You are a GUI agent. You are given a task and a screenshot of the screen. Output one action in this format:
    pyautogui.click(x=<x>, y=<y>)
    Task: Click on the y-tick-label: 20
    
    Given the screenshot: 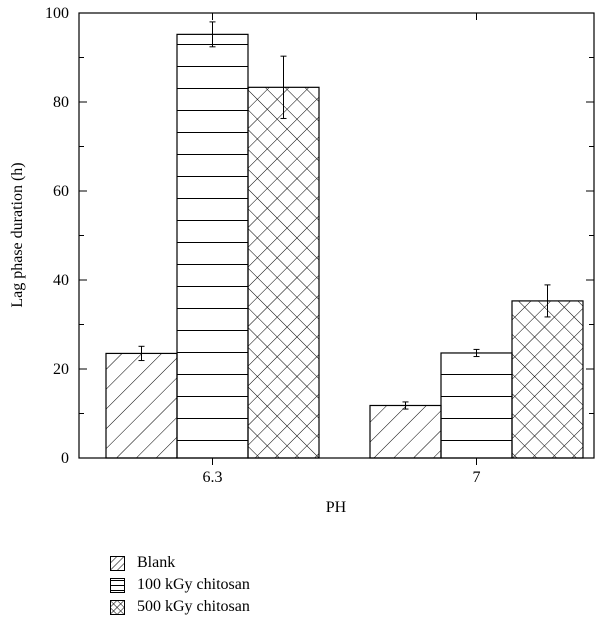 What is the action you would take?
    pyautogui.click(x=61, y=369)
    